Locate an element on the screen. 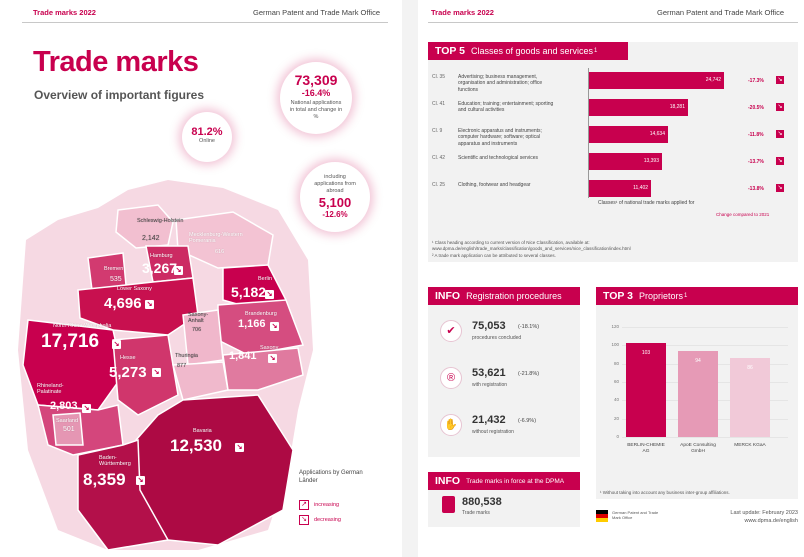 The width and height of the screenshot is (804, 557). state-value: 5,273 is located at coordinates (128, 372).